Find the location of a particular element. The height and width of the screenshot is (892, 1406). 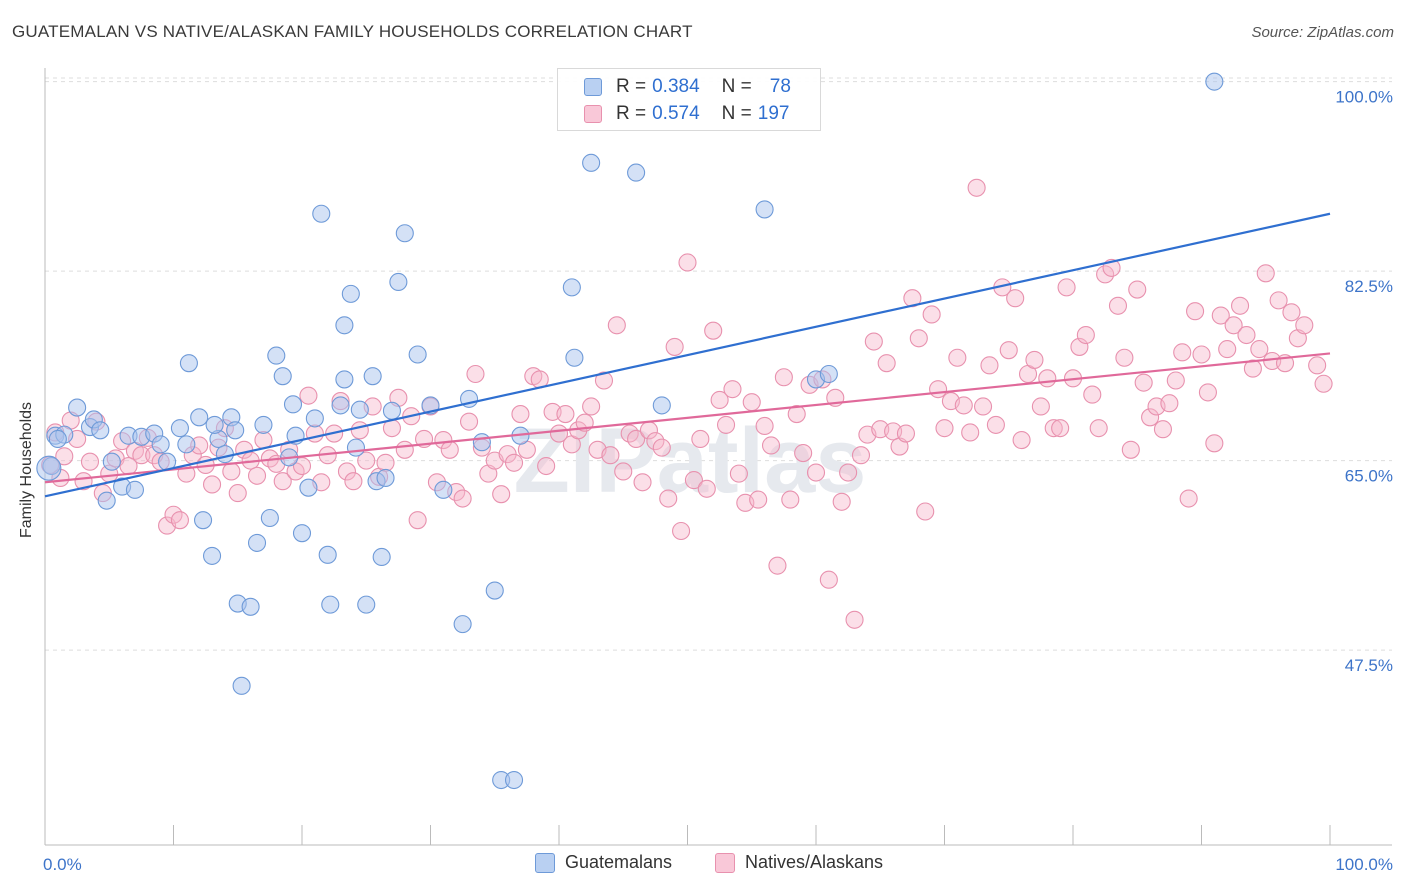

x-tick-label-min: 0.0% is located at coordinates (62, 864).